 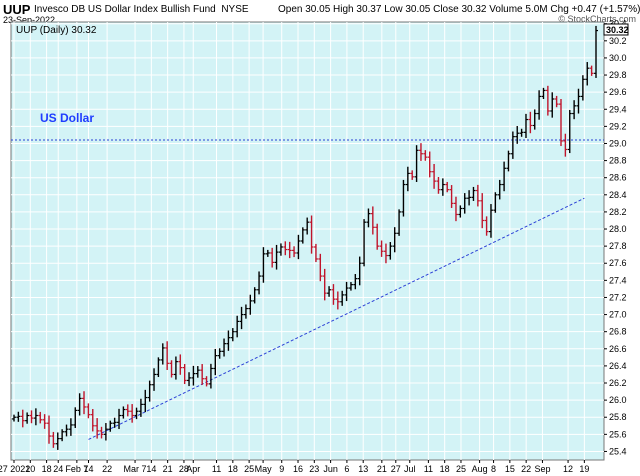 I want to click on x-tick-label: 28, so click(x=184, y=469).